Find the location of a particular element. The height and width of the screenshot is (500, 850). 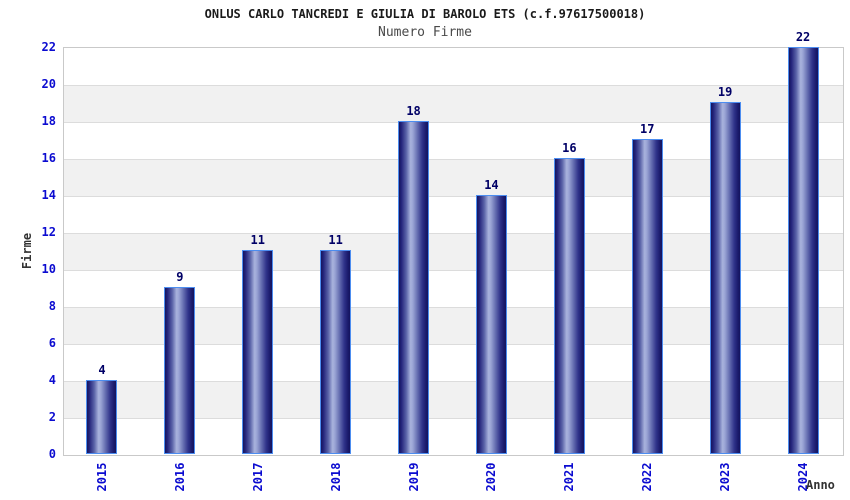

y-tick-label: 20 is located at coordinates (48, 84).